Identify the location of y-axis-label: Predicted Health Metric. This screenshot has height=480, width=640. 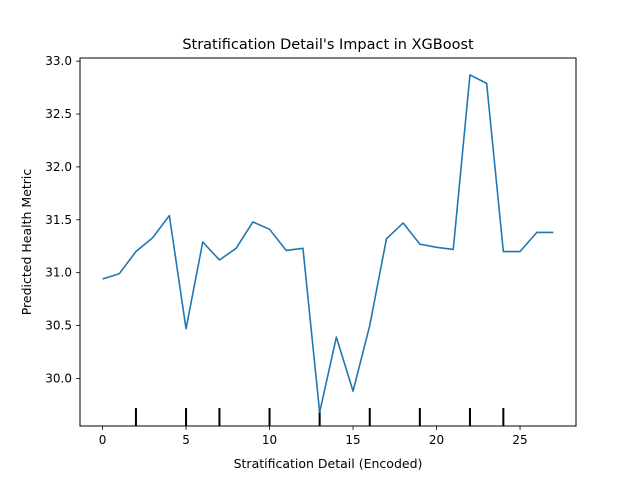
(26, 242).